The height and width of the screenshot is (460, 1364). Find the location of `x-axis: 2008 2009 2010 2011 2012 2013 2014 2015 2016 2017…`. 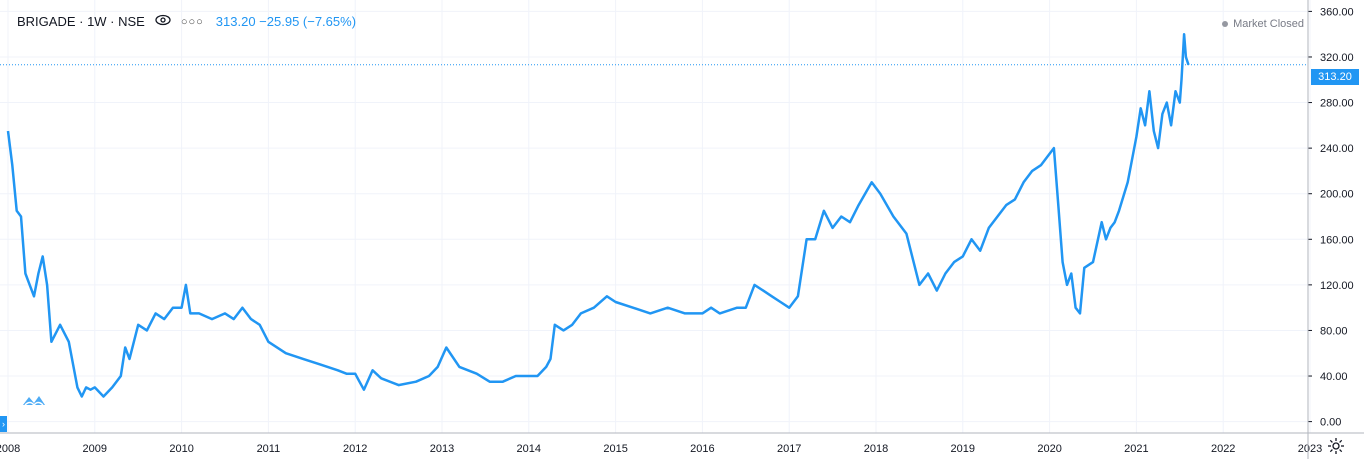

x-axis: 2008 2009 2010 2011 2012 2013 2014 2015 2016 2017… is located at coordinates (682, 443).